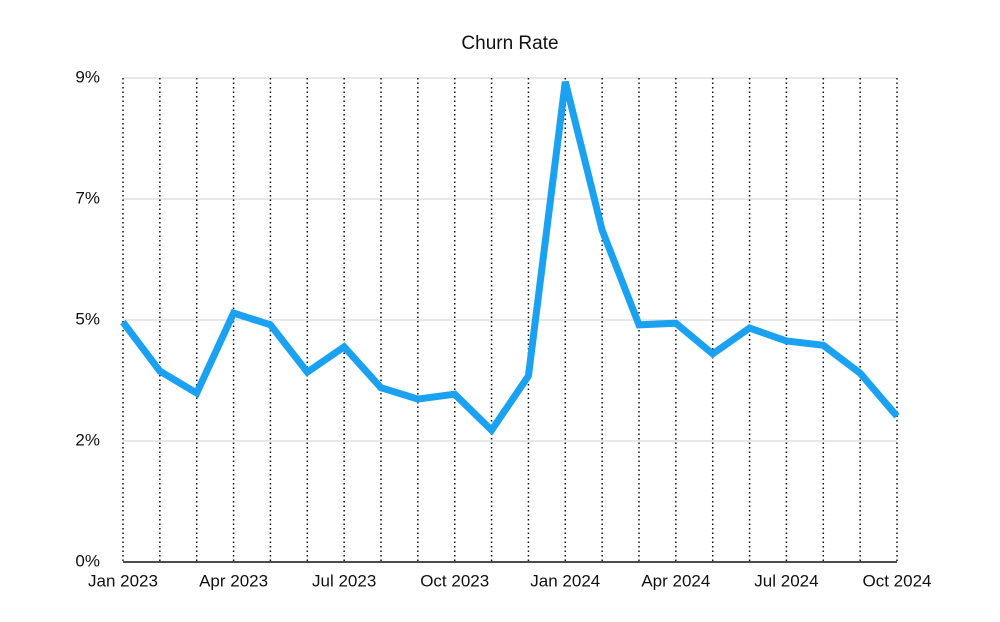 Image resolution: width=1000 pixels, height=622 pixels. I want to click on x-tick-label: Jan 2024, so click(565, 580).